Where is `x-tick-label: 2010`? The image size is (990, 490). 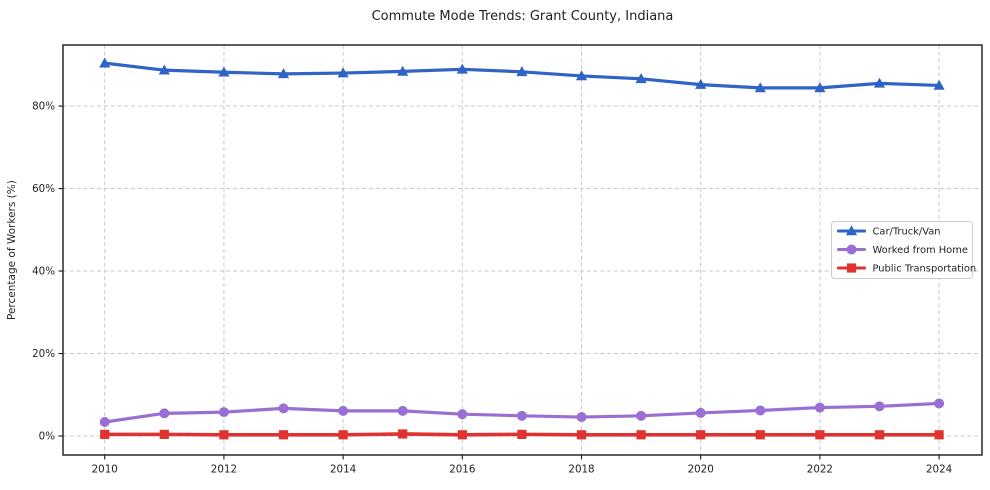
x-tick-label: 2010 is located at coordinates (105, 470).